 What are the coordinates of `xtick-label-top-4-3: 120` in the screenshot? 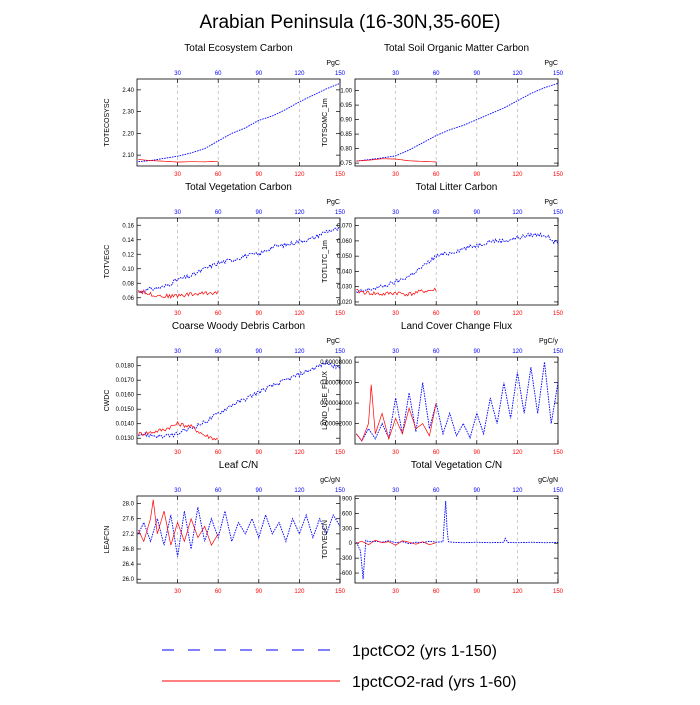 It's located at (299, 352).